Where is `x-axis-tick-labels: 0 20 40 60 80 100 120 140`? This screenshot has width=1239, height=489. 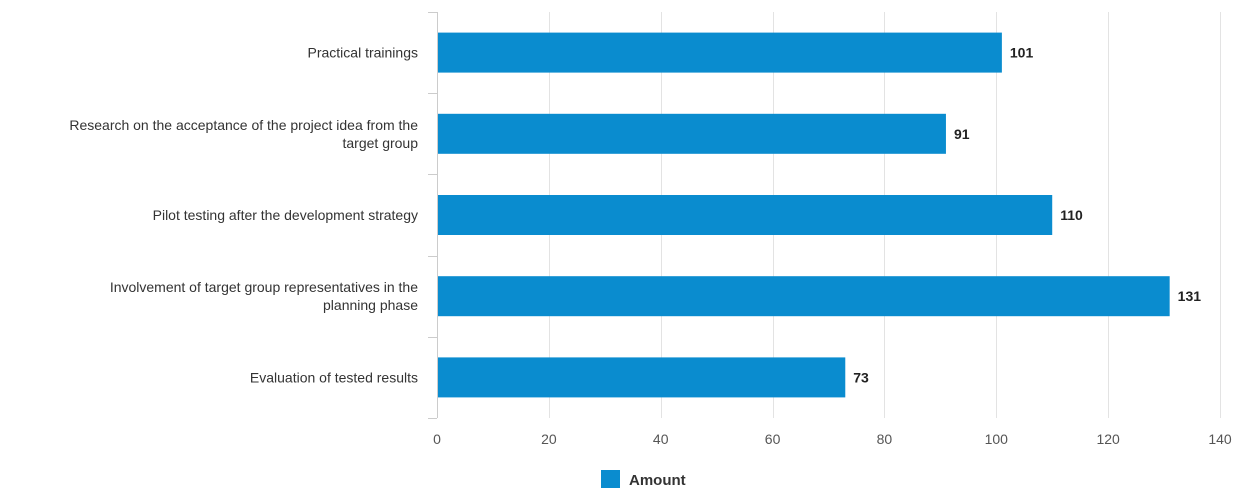
x-axis-tick-labels: 0 20 40 60 80 100 120 140 is located at coordinates (832, 439).